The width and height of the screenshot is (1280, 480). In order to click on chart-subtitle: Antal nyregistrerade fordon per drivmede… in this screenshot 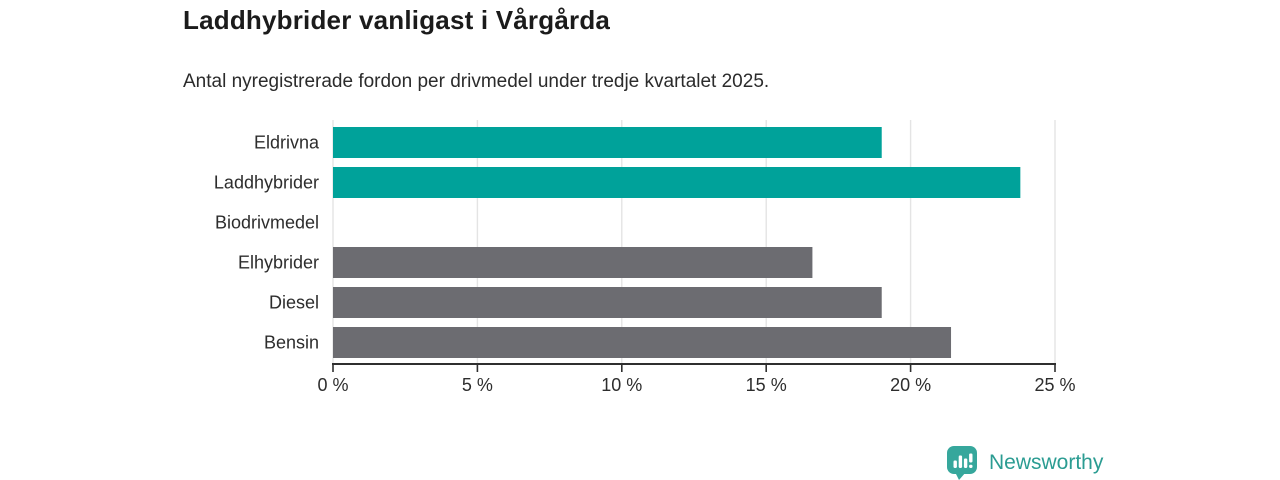, I will do `click(476, 81)`.